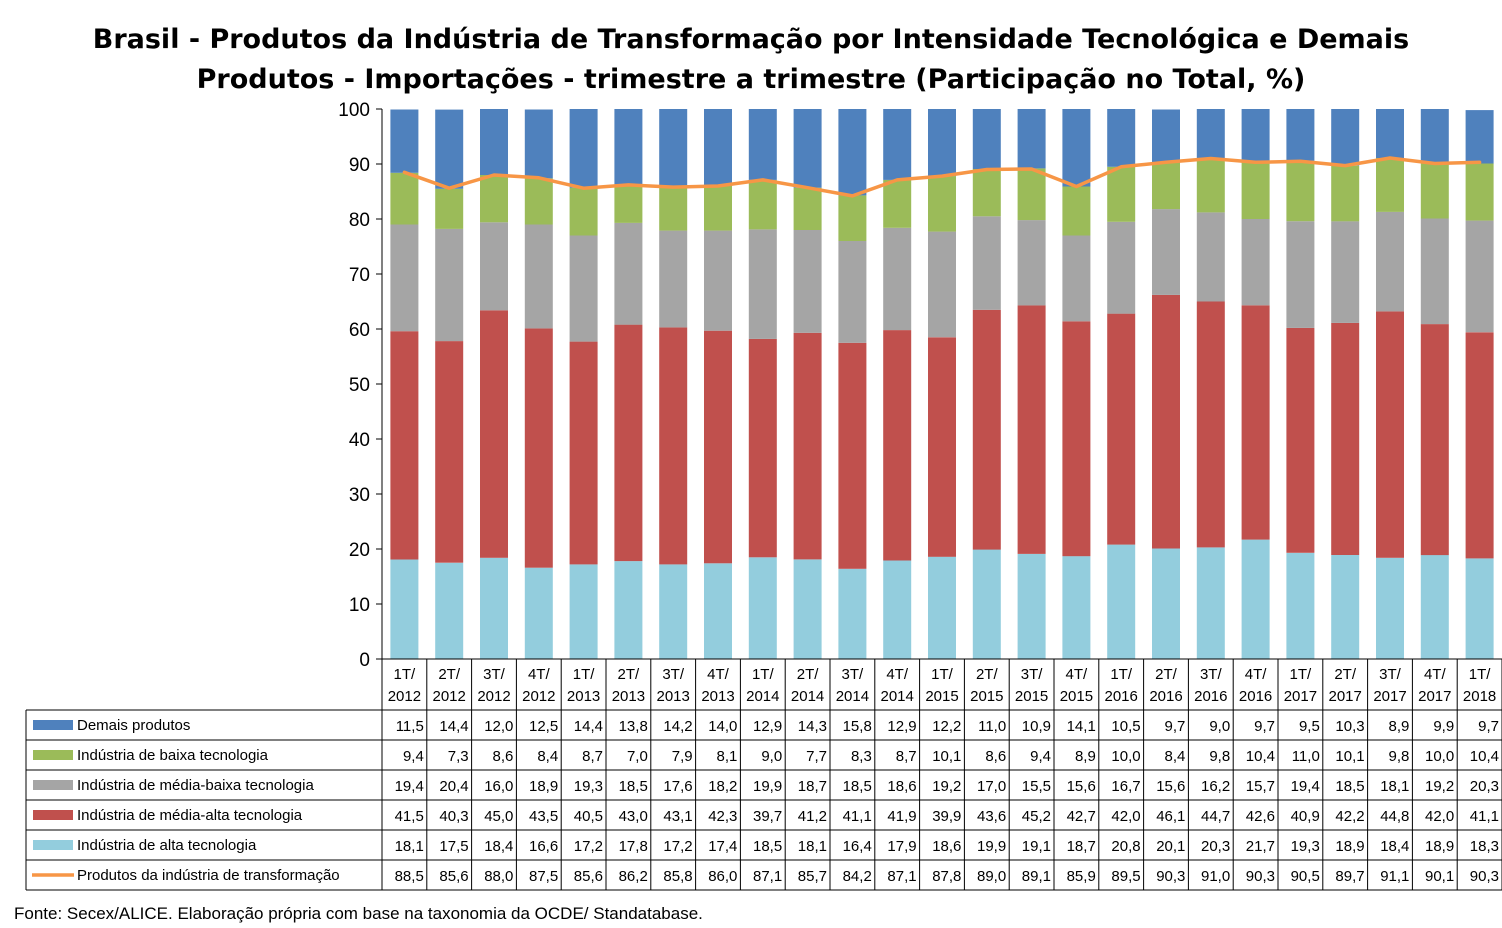  Describe the element at coordinates (588, 786) in the screenshot. I see `table-cell: 19,3` at that location.